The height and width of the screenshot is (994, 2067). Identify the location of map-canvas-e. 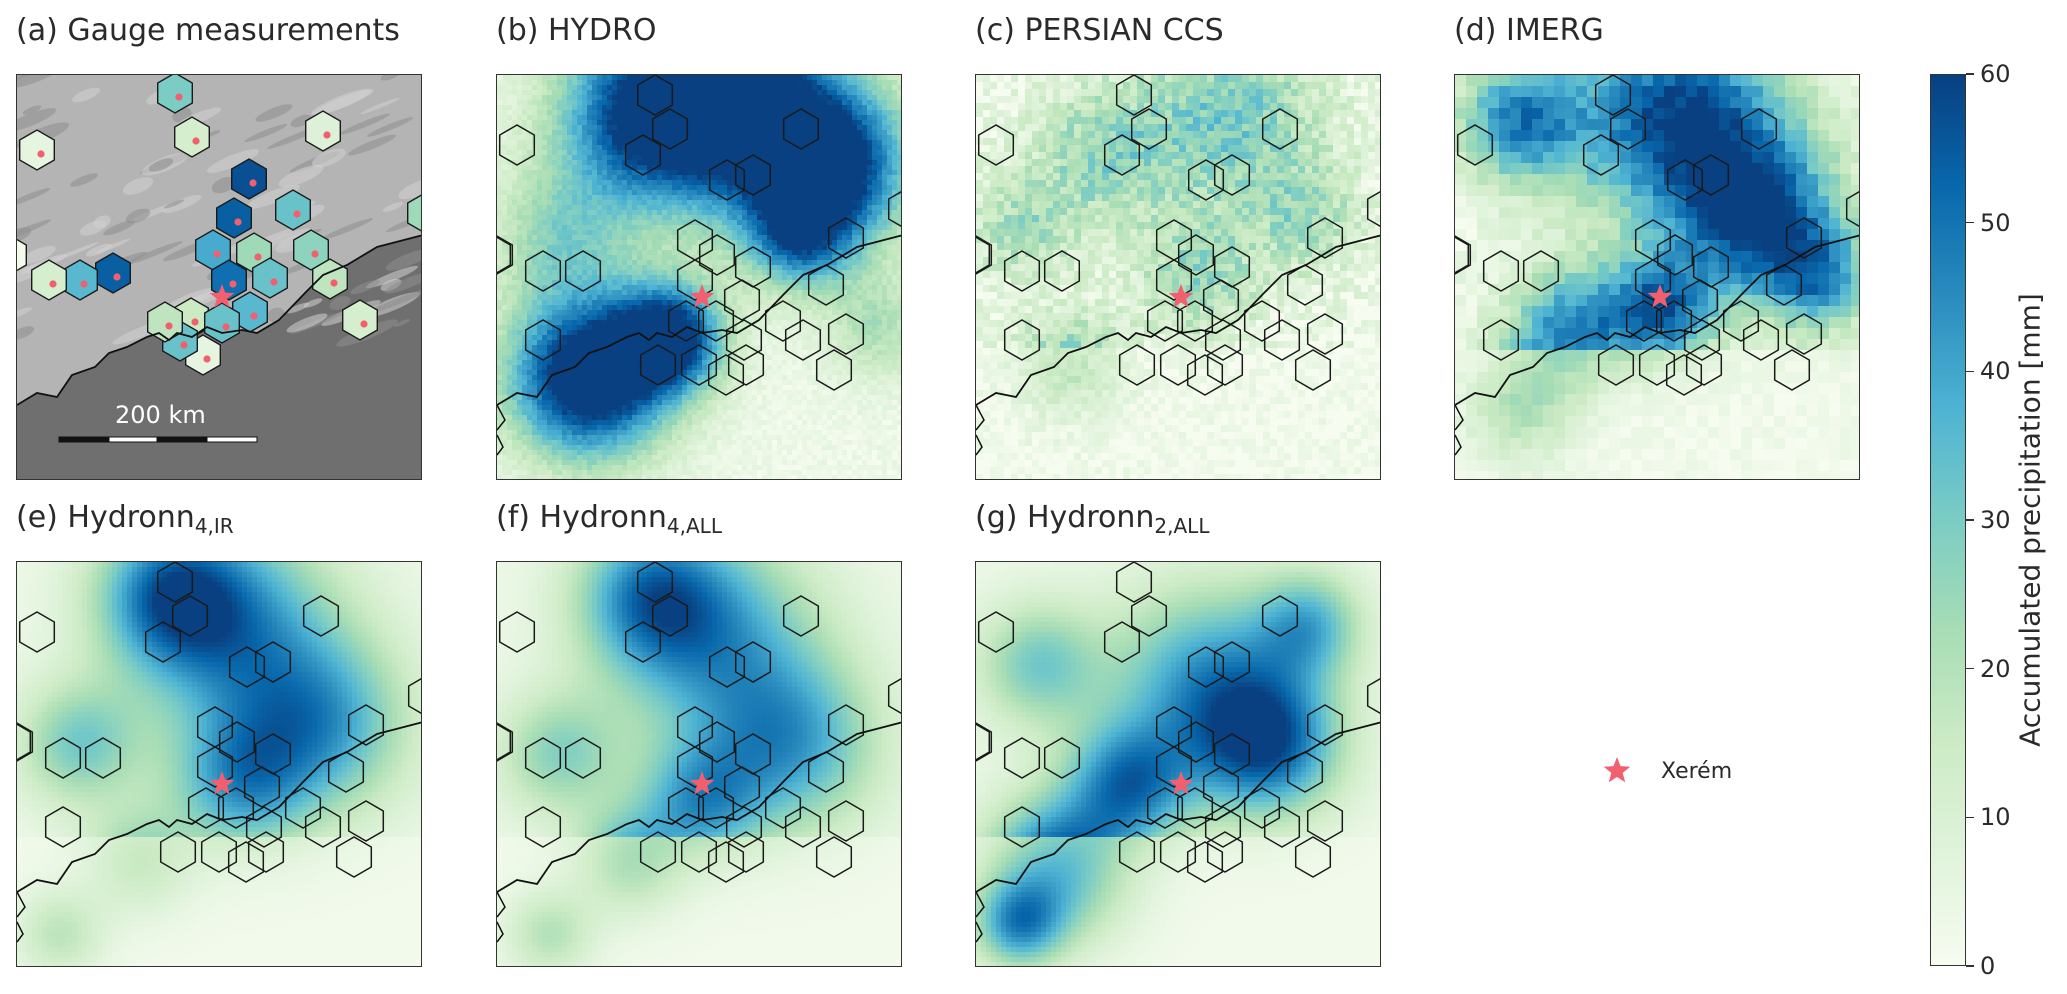
(219, 764).